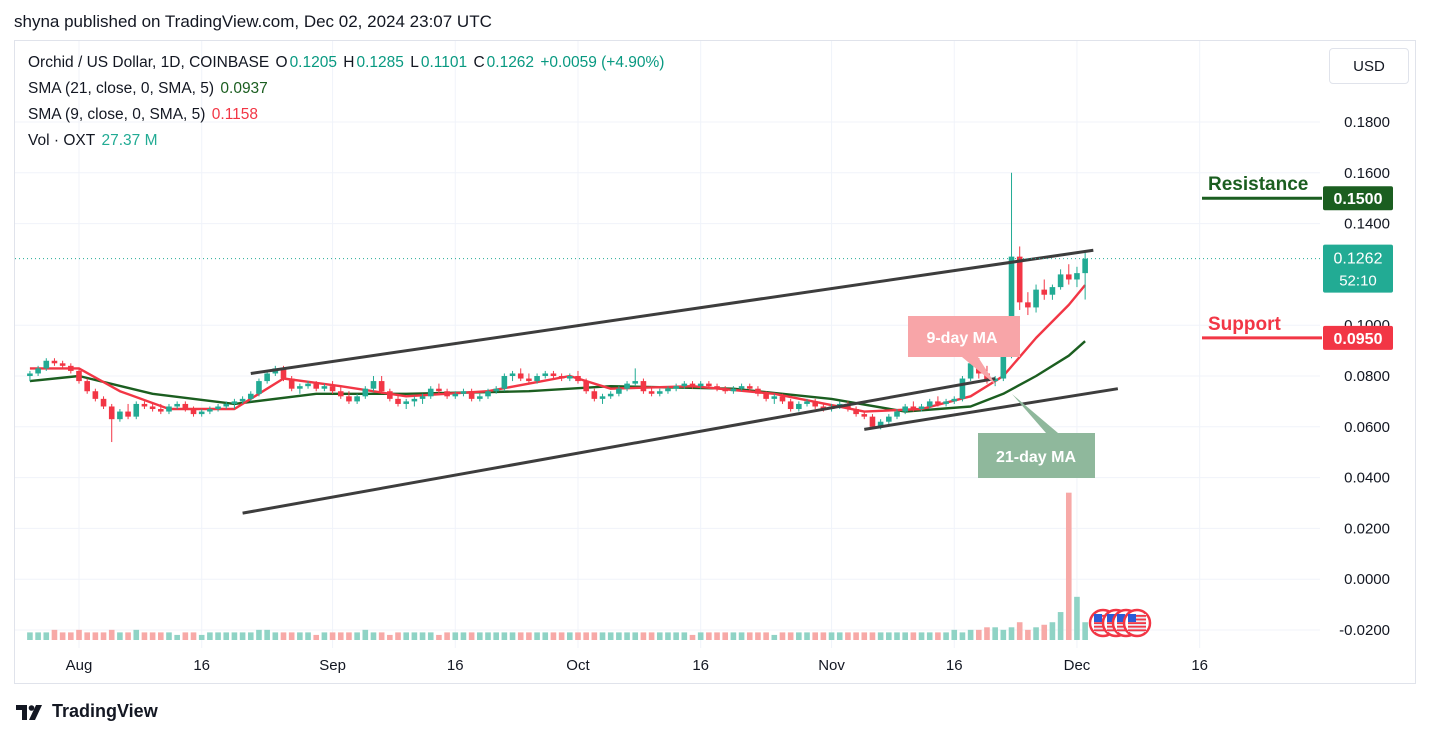 Image resolution: width=1431 pixels, height=738 pixels. I want to click on close-label: C, so click(479, 62).